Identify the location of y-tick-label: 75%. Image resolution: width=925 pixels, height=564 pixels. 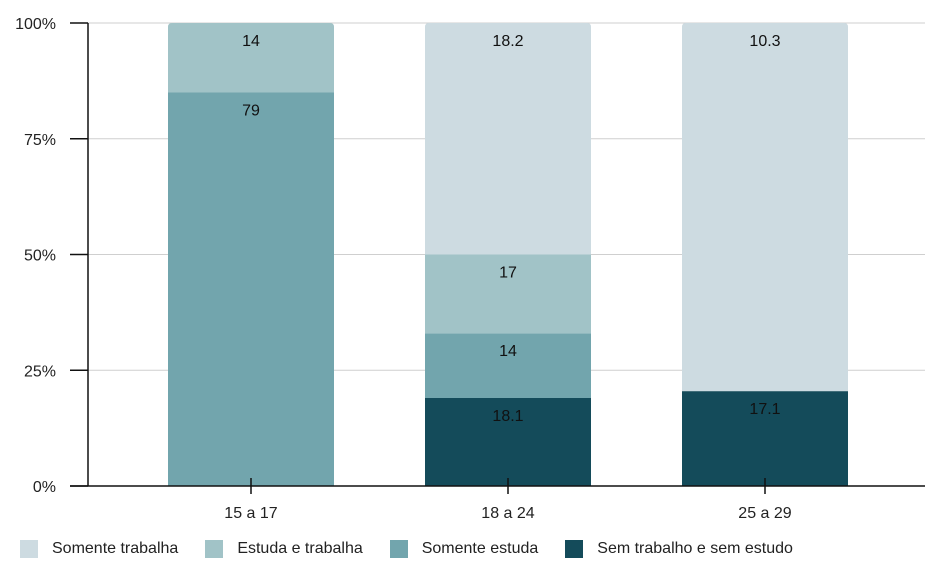
(40, 140).